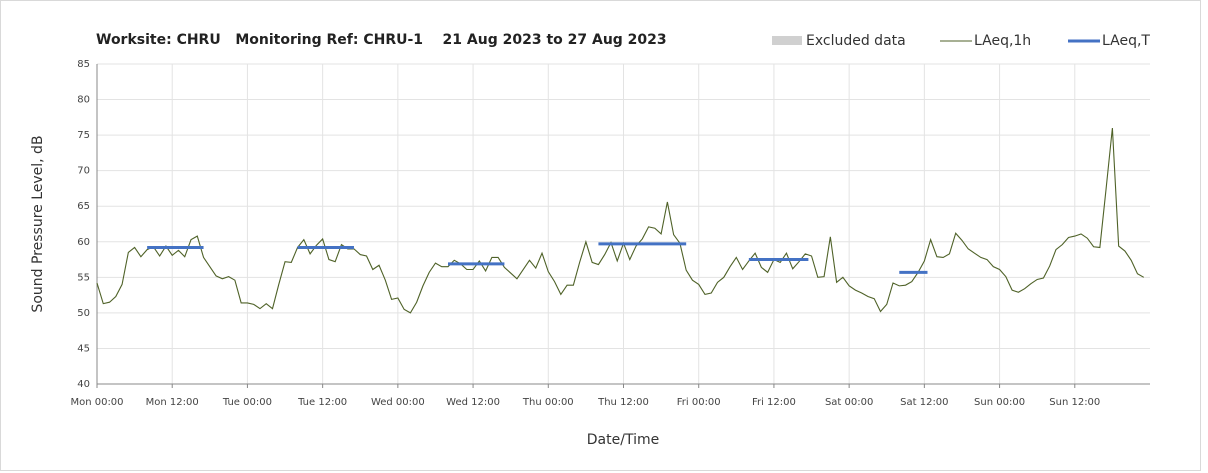 The image size is (1208, 473). What do you see at coordinates (398, 402) in the screenshot?
I see `x-tick-label: Wed 00:00` at bounding box center [398, 402].